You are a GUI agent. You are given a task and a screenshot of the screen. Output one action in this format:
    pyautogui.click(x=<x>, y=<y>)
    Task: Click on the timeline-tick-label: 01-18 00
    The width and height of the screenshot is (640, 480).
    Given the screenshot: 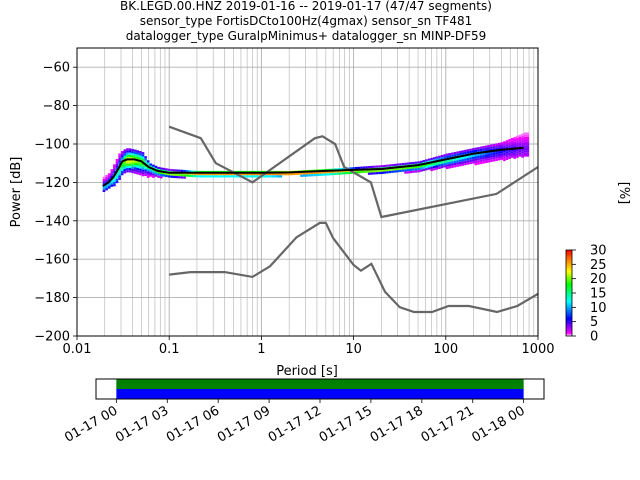 What is the action you would take?
    pyautogui.click(x=499, y=424)
    